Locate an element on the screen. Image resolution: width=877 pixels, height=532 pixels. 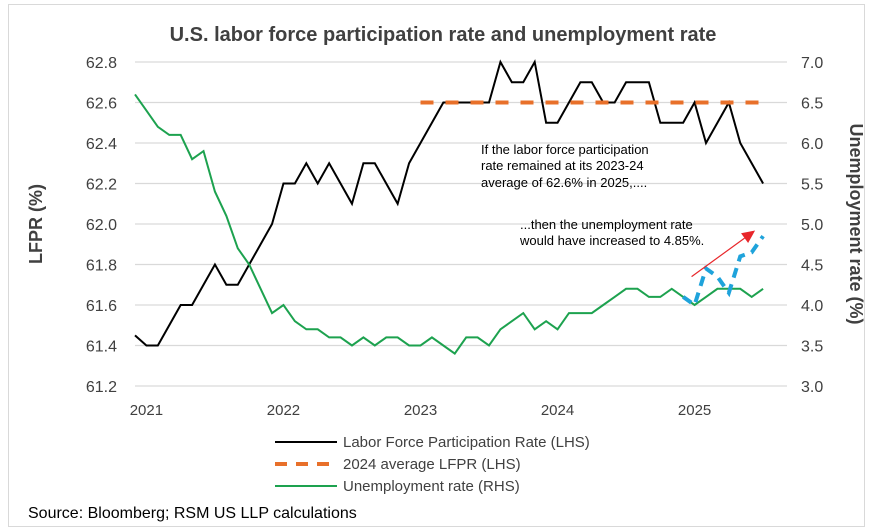
y-tick-right: 3.0 is located at coordinates (812, 387).